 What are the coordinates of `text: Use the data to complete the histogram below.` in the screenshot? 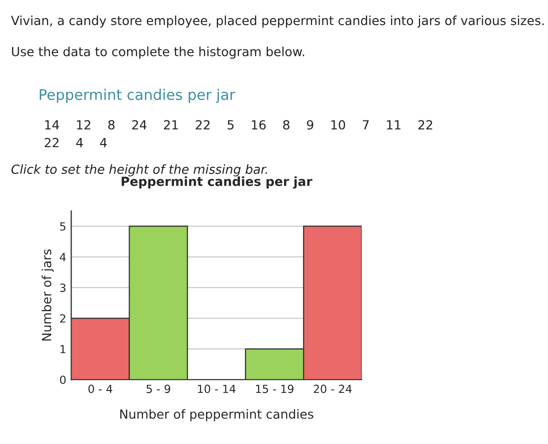 It's located at (158, 52).